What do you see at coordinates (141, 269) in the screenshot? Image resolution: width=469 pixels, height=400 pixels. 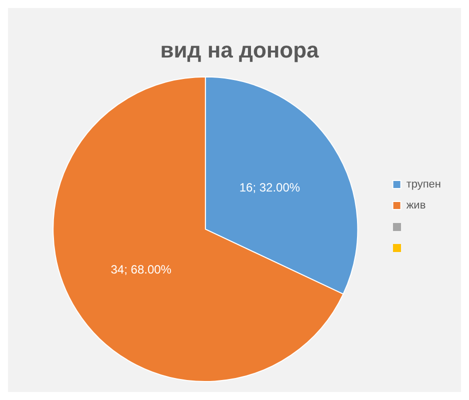 I see `data-label: 34; 68.00%` at bounding box center [141, 269].